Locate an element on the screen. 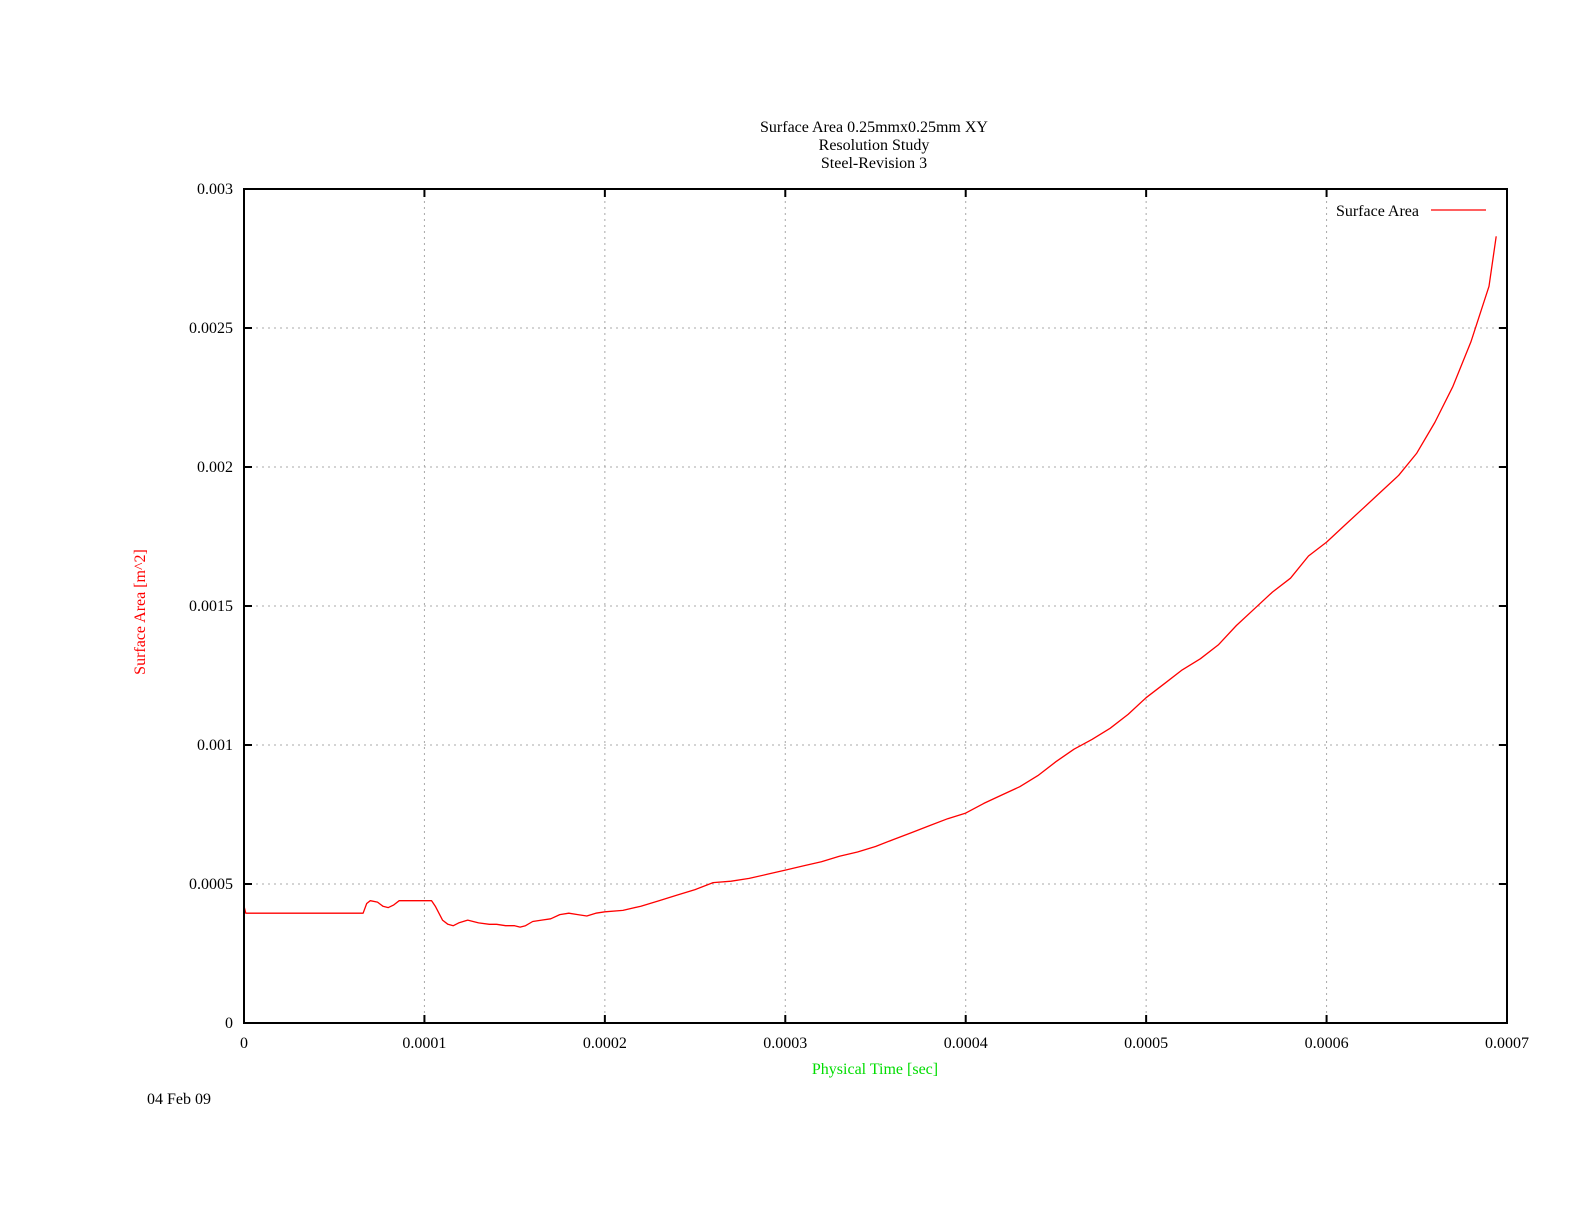  y-tick-label: 0.0025 is located at coordinates (211, 328).